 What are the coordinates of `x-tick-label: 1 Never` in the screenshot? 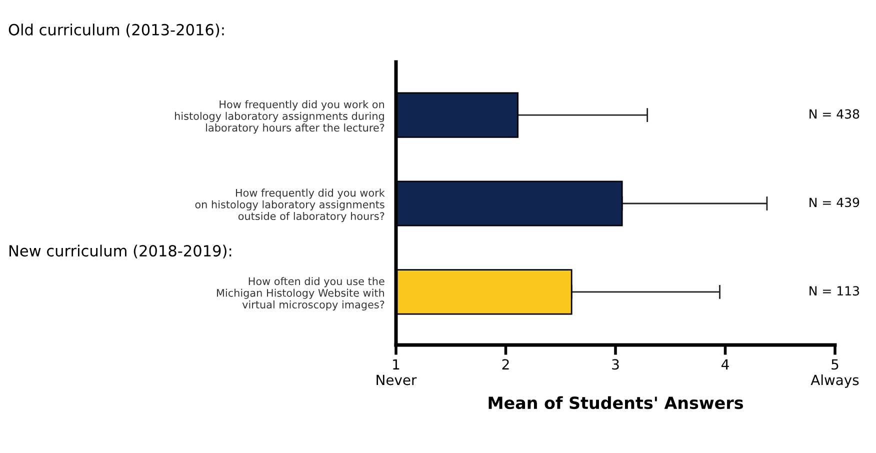 It's located at (396, 372).